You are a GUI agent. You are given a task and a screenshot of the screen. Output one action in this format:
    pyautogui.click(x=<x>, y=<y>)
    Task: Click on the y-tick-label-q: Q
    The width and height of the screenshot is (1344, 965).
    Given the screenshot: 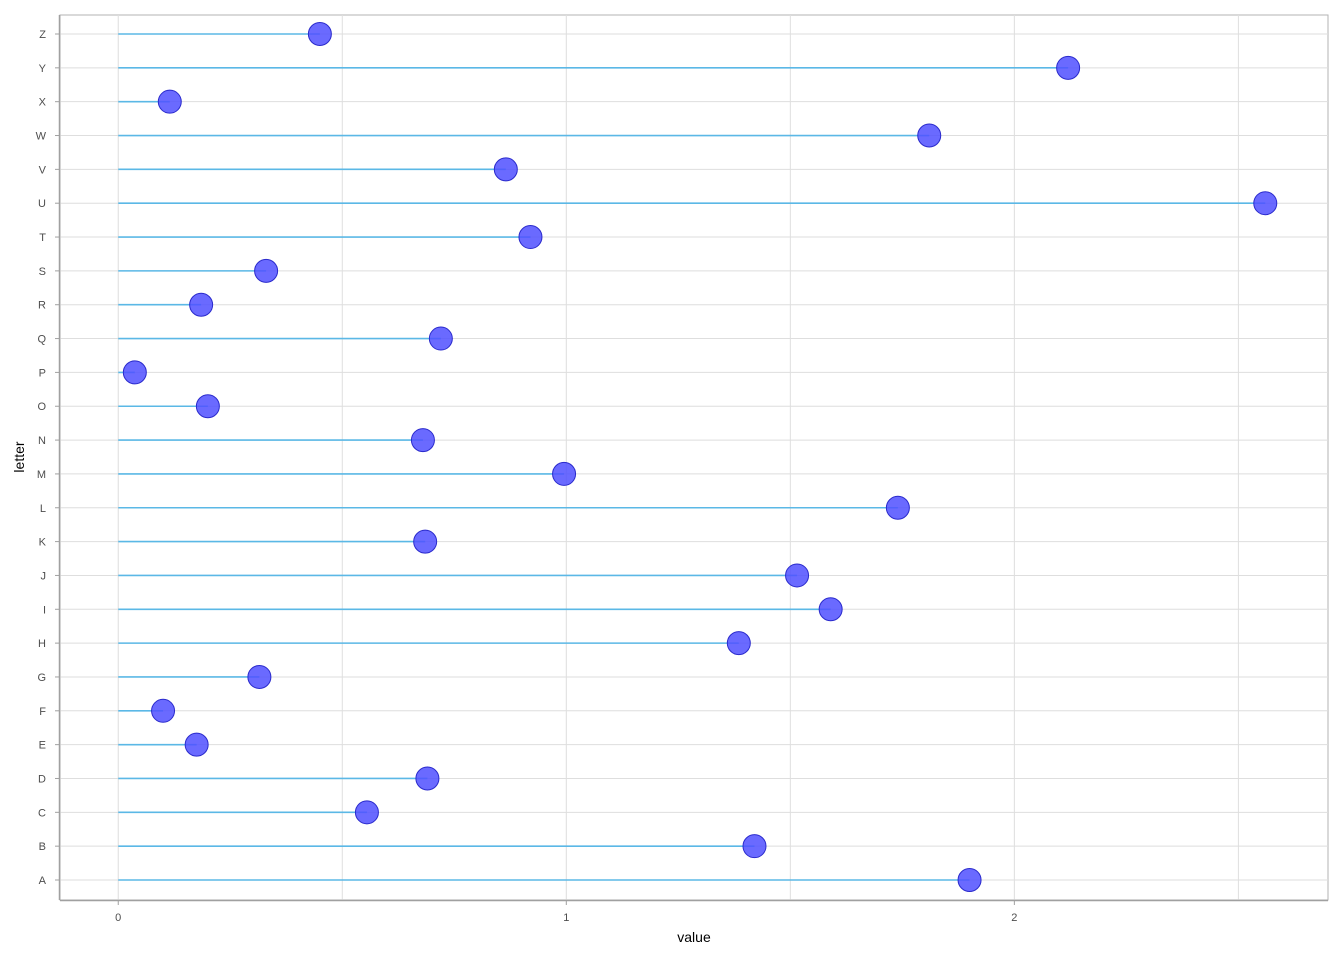 What is the action you would take?
    pyautogui.click(x=41, y=340)
    